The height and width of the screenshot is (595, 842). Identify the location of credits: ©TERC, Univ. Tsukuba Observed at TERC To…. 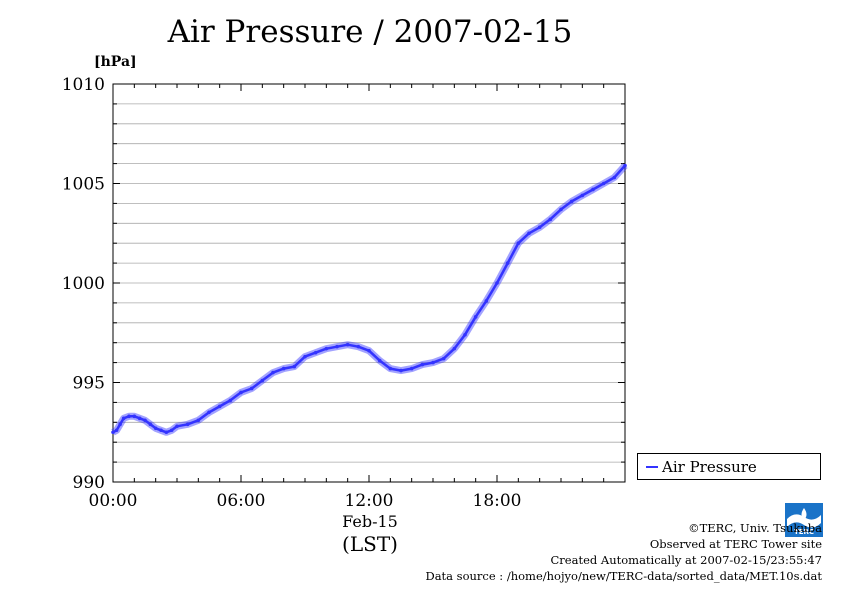
(623, 552).